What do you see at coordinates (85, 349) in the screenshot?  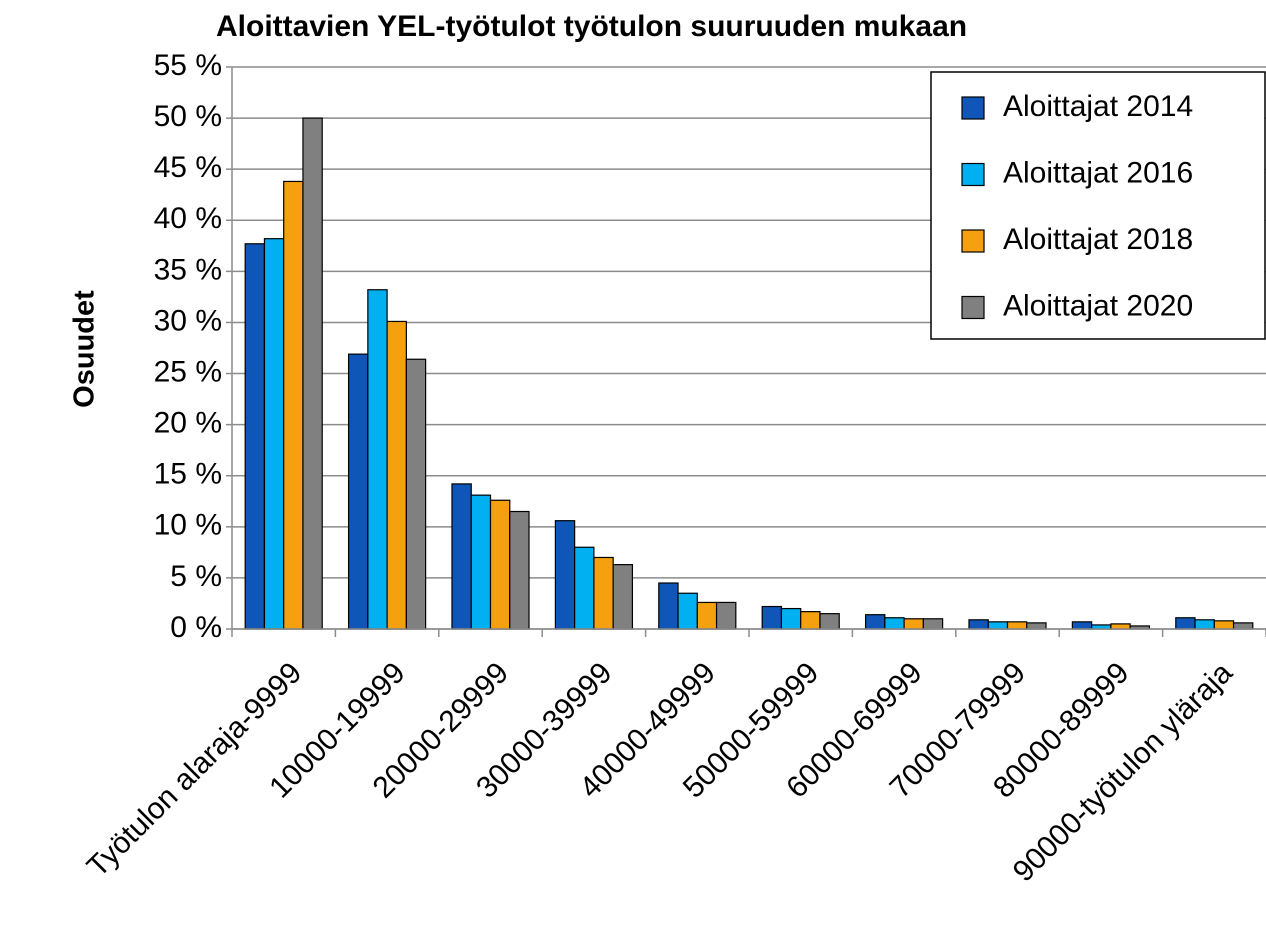 I see `y-axis-label: Osuudet` at bounding box center [85, 349].